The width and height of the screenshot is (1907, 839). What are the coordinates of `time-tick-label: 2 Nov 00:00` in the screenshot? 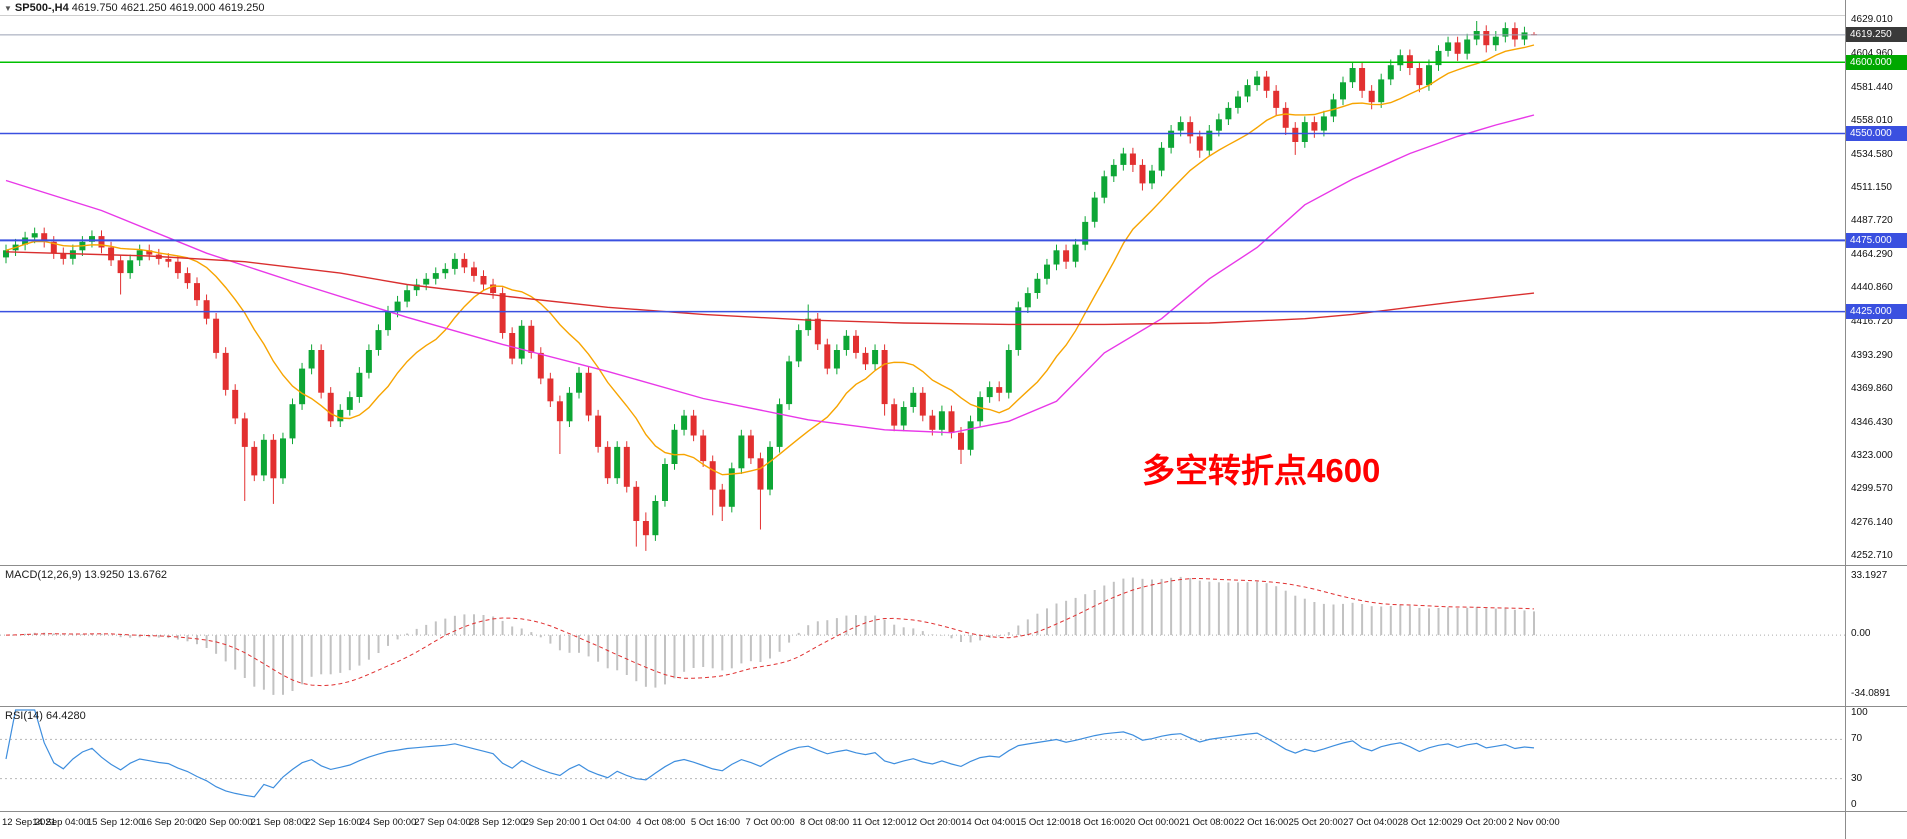 It's located at (1534, 822).